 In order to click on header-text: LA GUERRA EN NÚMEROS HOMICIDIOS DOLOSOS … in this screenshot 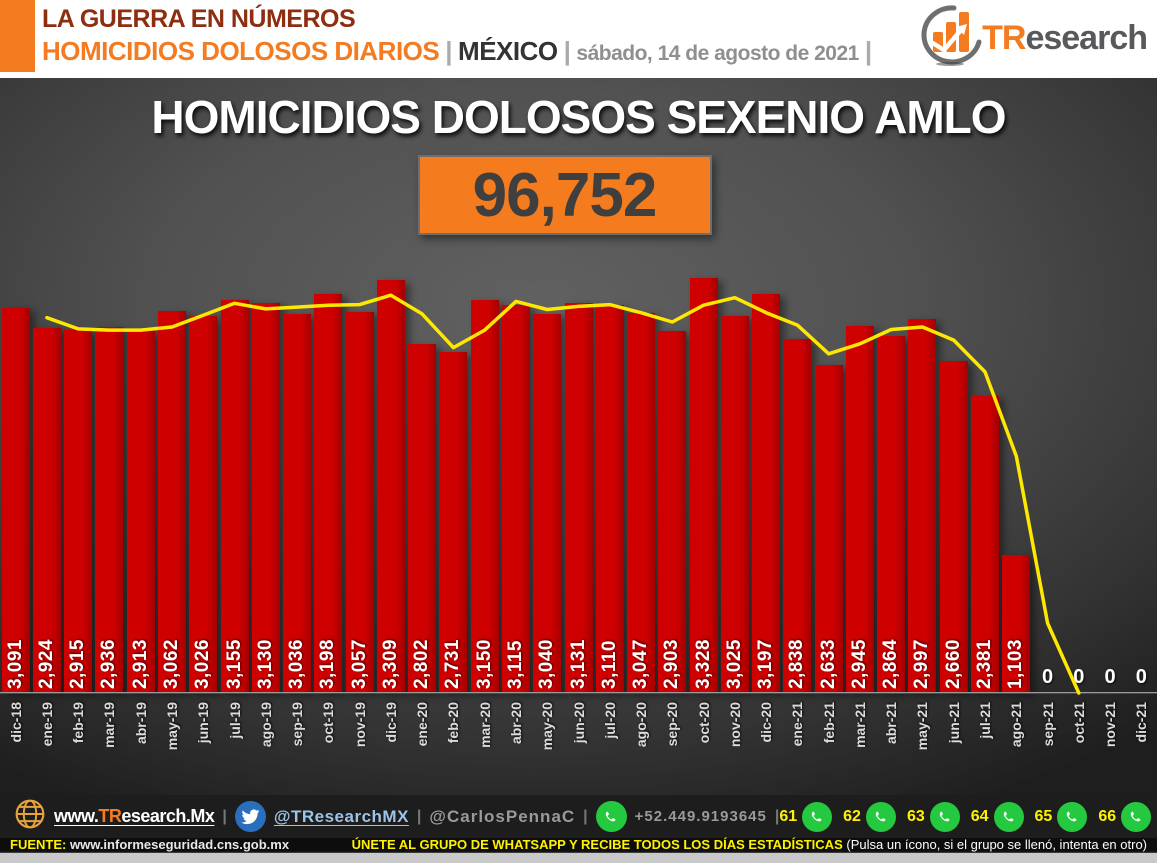, I will do `click(460, 37)`.